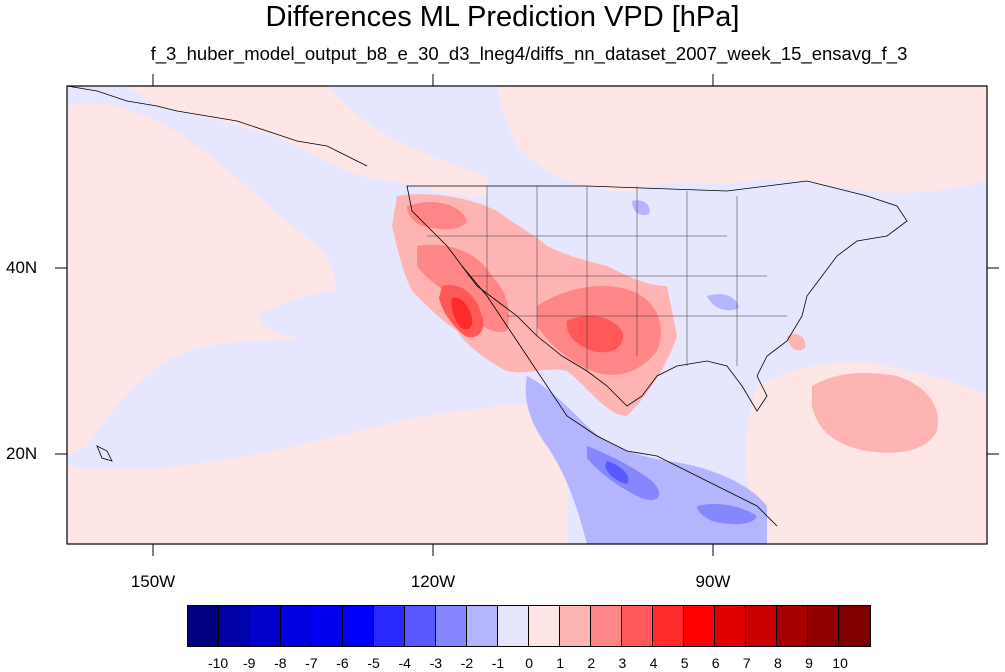 Image resolution: width=1005 pixels, height=672 pixels. I want to click on lat-label-40n: 40N, so click(22, 267).